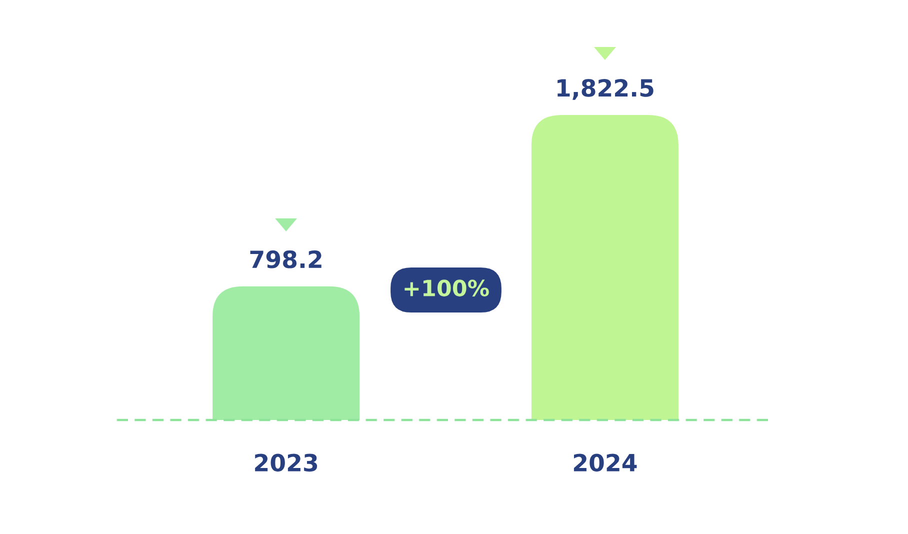 Image resolution: width=908 pixels, height=534 pixels. Describe the element at coordinates (286, 259) in the screenshot. I see `data-label: 798.2` at that location.